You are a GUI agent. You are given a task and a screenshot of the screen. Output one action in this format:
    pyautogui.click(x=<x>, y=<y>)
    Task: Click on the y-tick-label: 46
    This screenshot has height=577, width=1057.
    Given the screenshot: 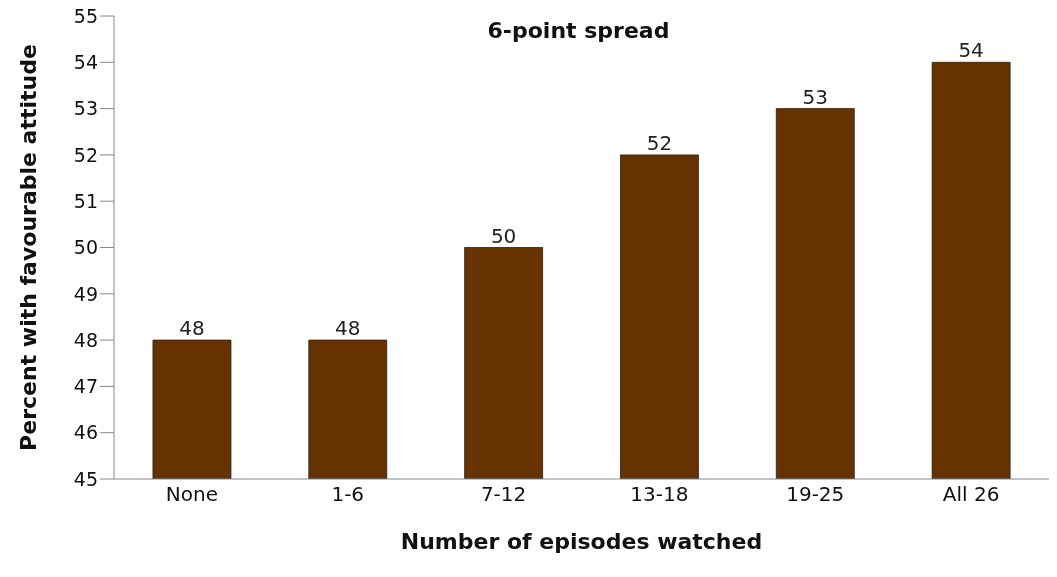 What is the action you would take?
    pyautogui.click(x=85, y=432)
    